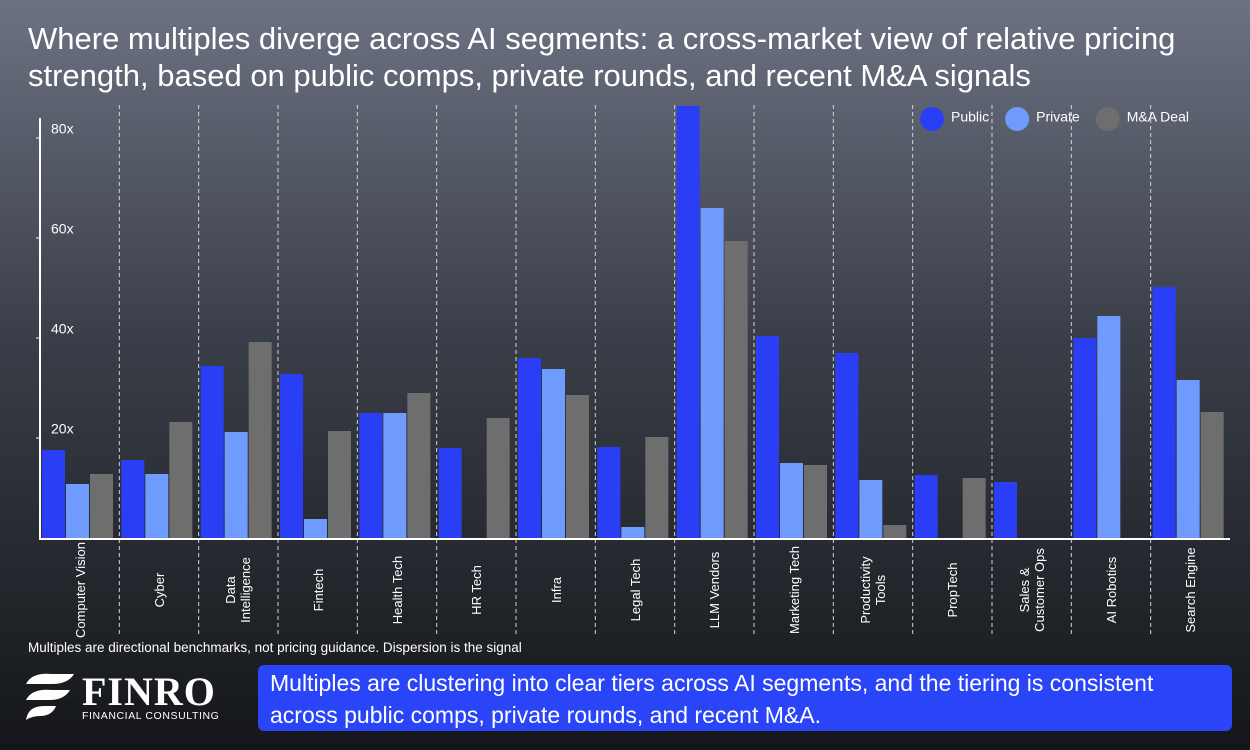  What do you see at coordinates (62, 329) in the screenshot?
I see `y-tick-label: 40x` at bounding box center [62, 329].